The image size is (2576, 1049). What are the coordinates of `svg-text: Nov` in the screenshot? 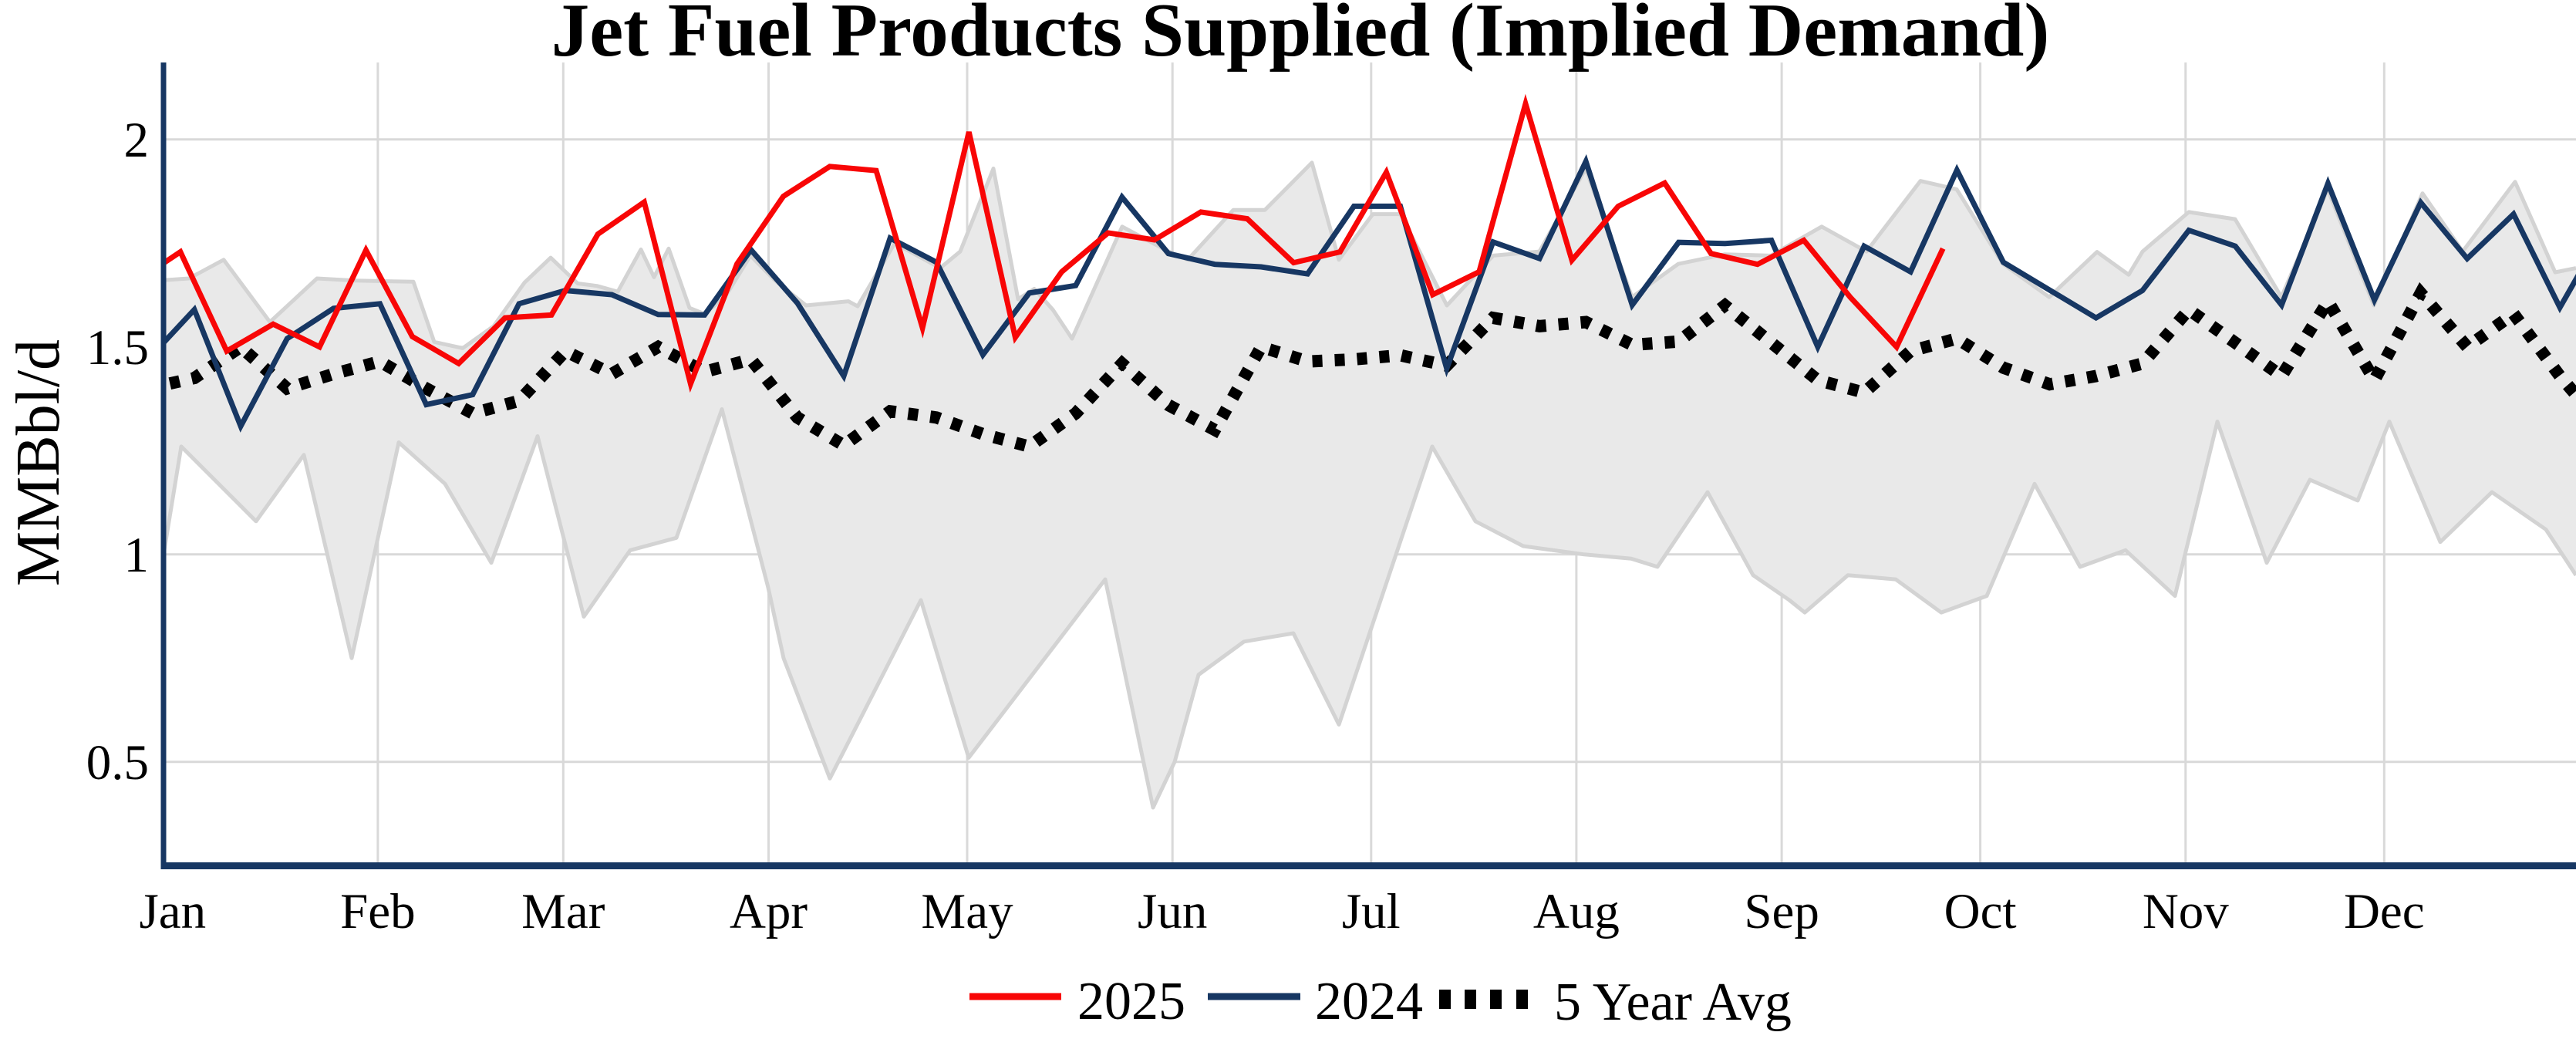 It's located at (2186, 911).